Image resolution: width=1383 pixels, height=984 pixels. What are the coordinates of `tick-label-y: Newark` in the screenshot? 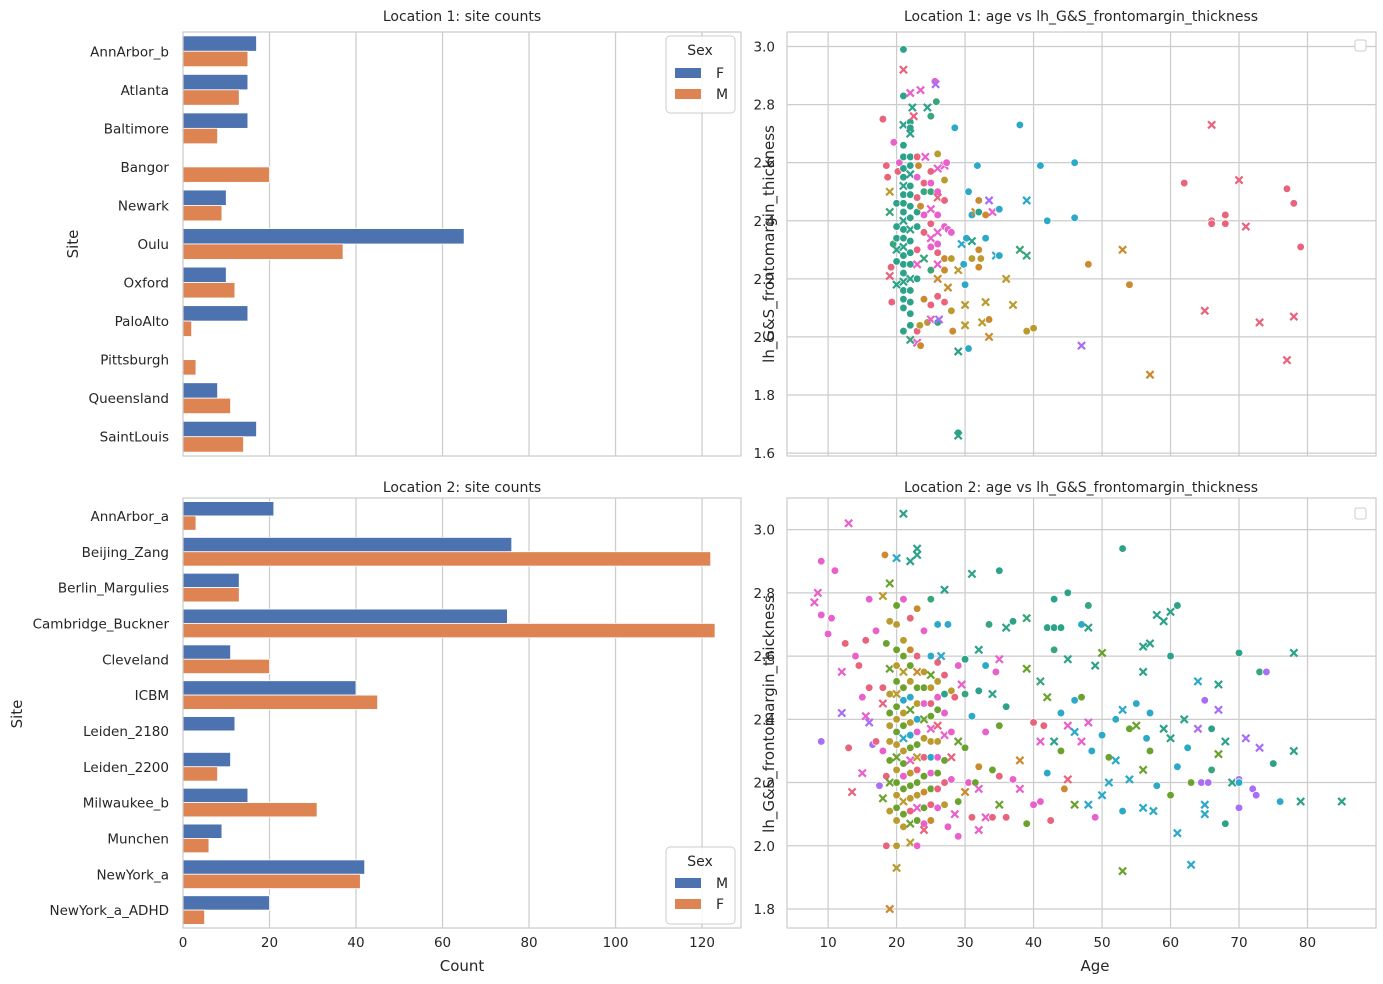 It's located at (143, 206).